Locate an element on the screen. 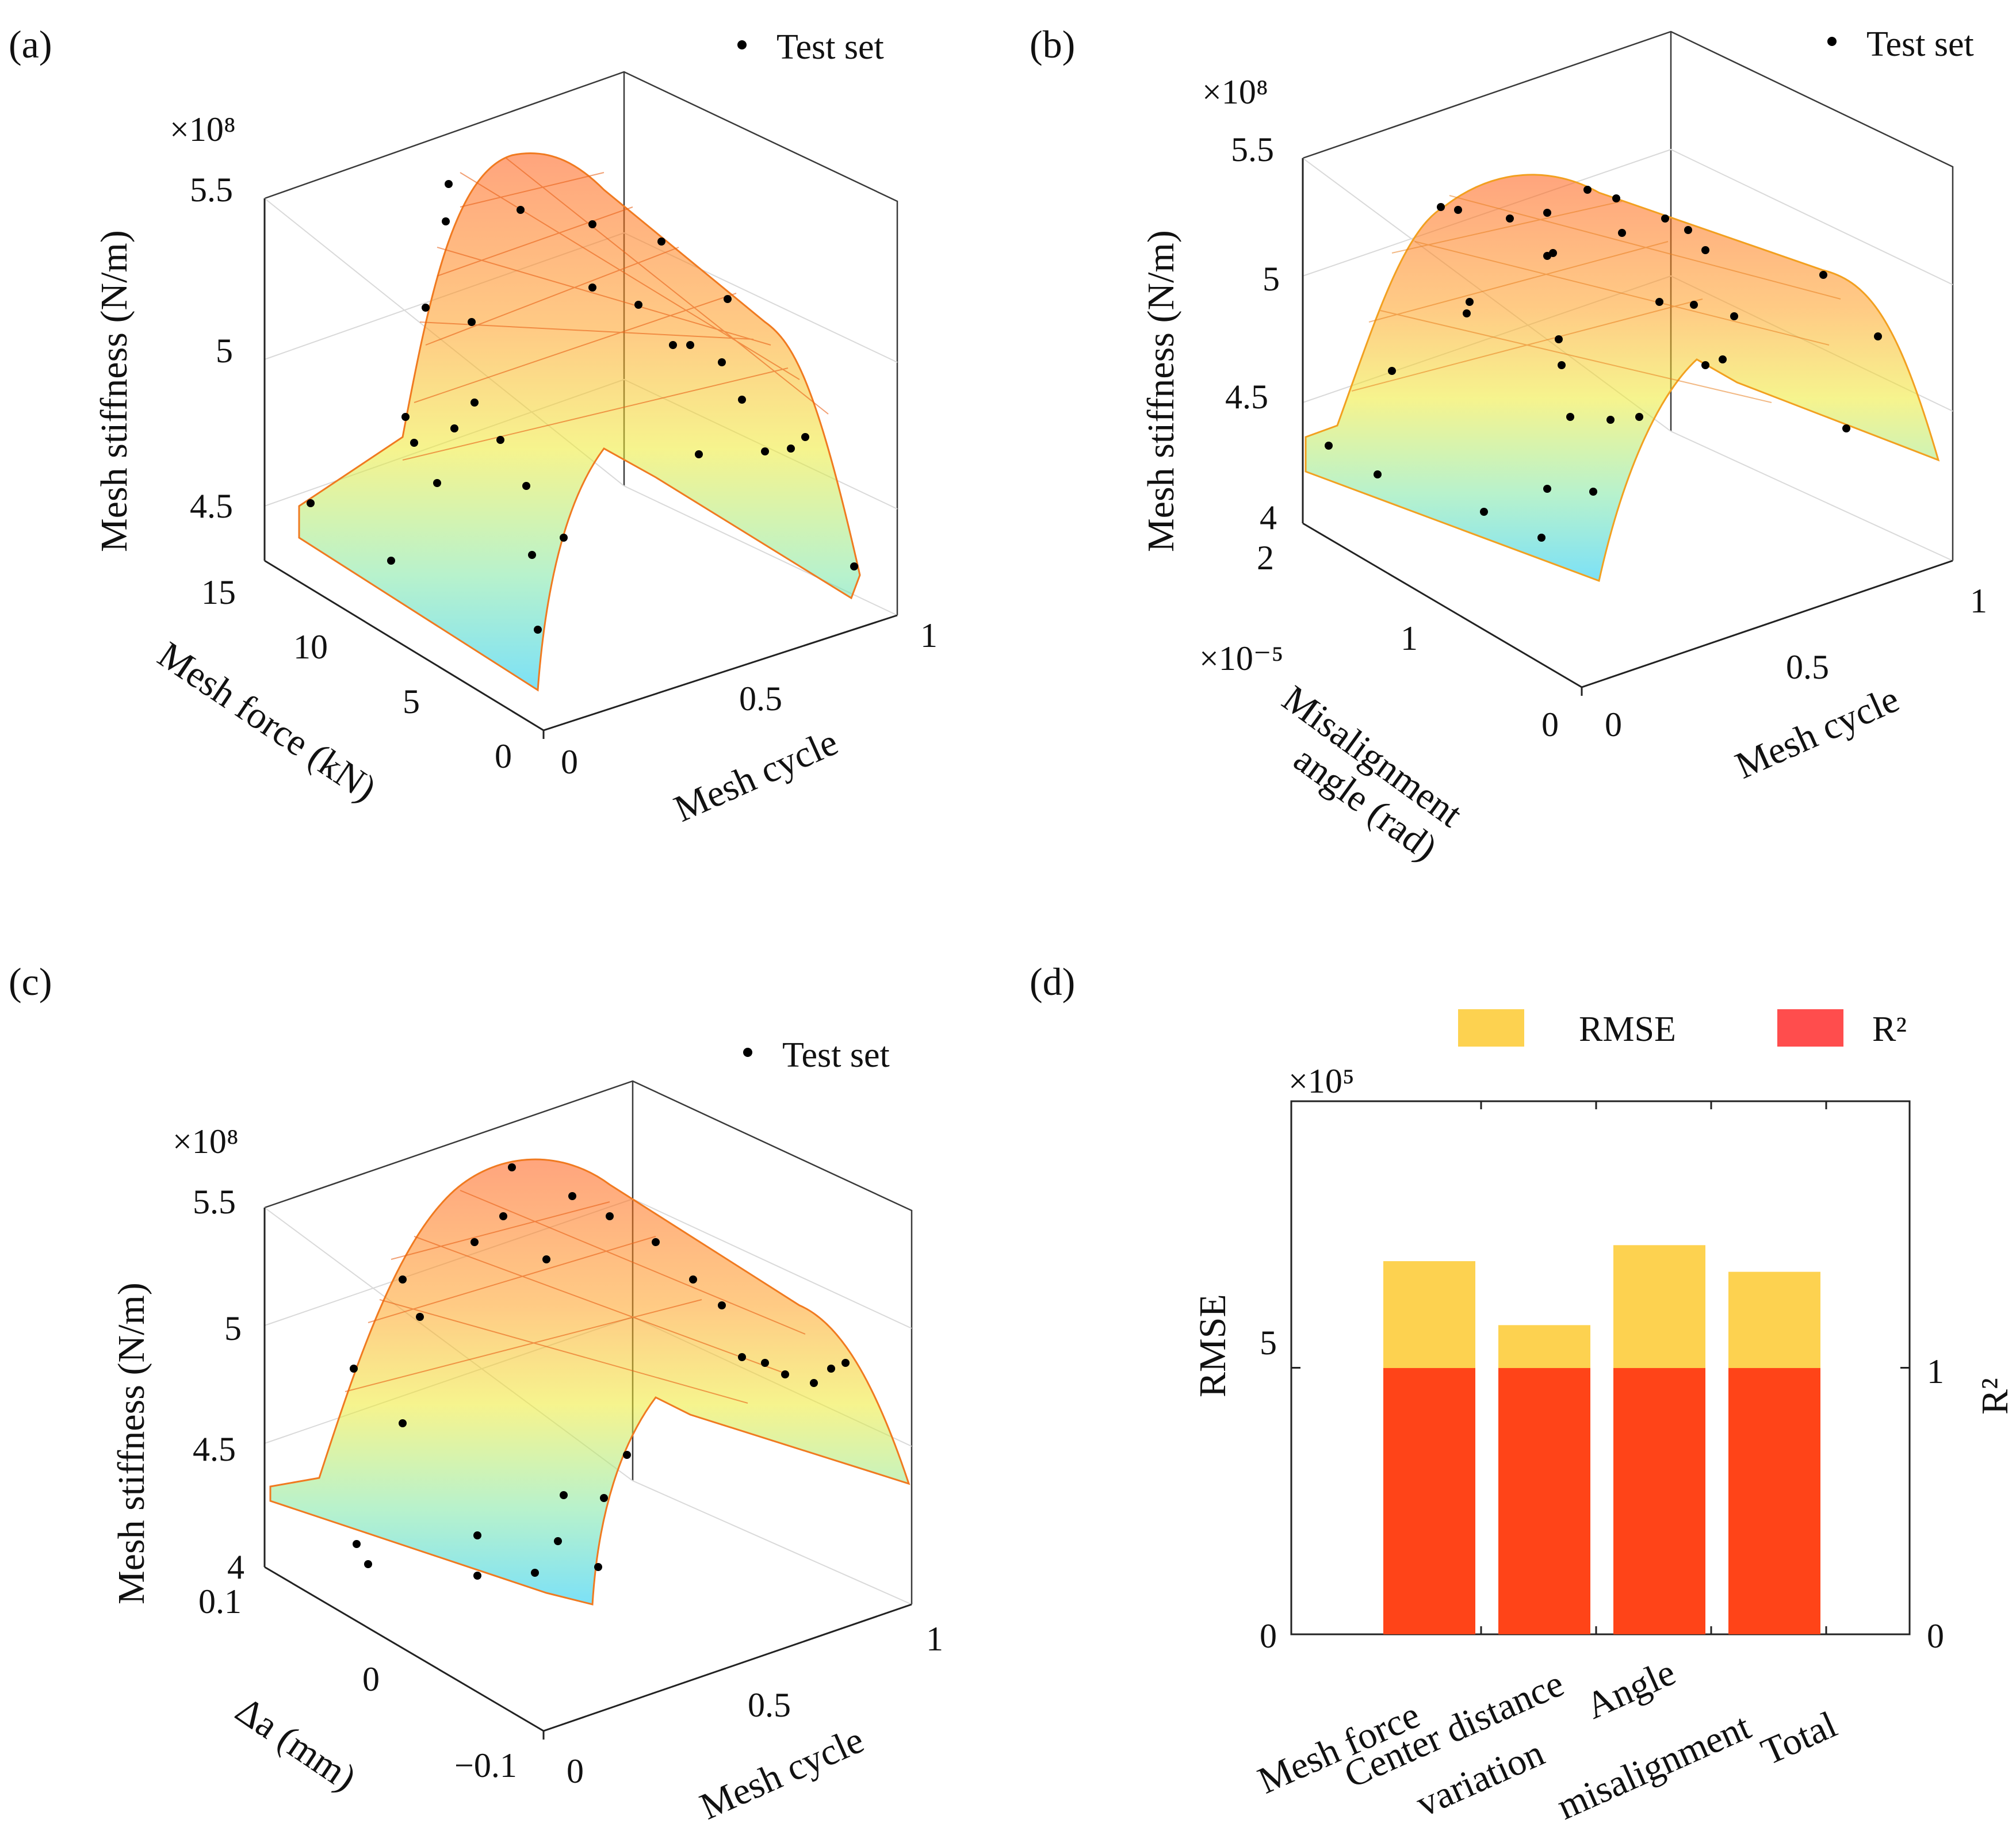 This screenshot has height=1835, width=2016. panel-c-xtick-3: 1 is located at coordinates (934, 1639).